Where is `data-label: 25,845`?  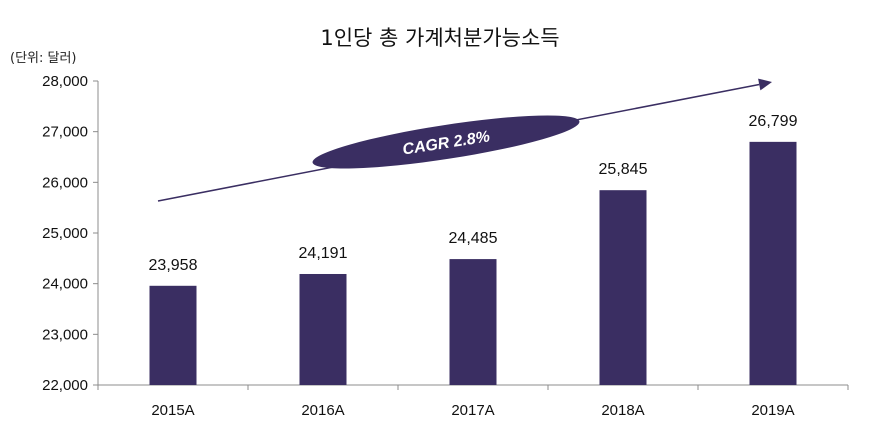
data-label: 25,845 is located at coordinates (623, 169).